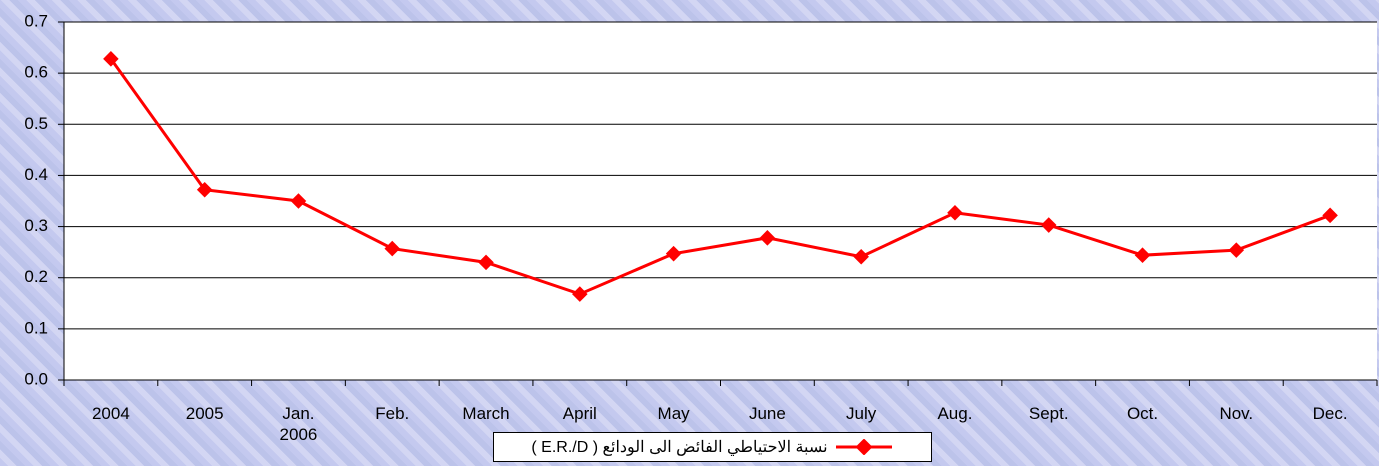  What do you see at coordinates (1048, 413) in the screenshot?
I see `x-tick-label: Sept.` at bounding box center [1048, 413].